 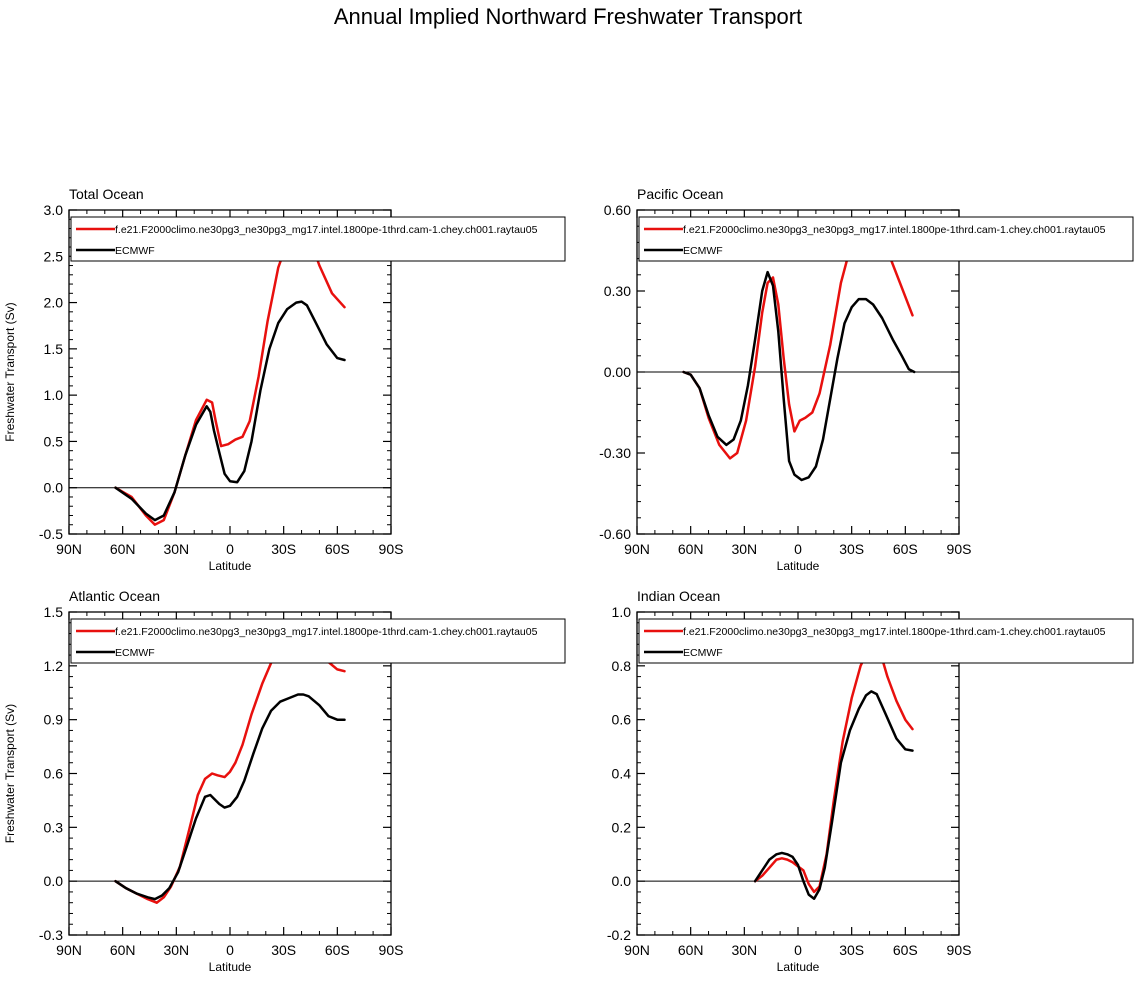 I want to click on y-tick-label: -0.2, so click(x=619, y=935).